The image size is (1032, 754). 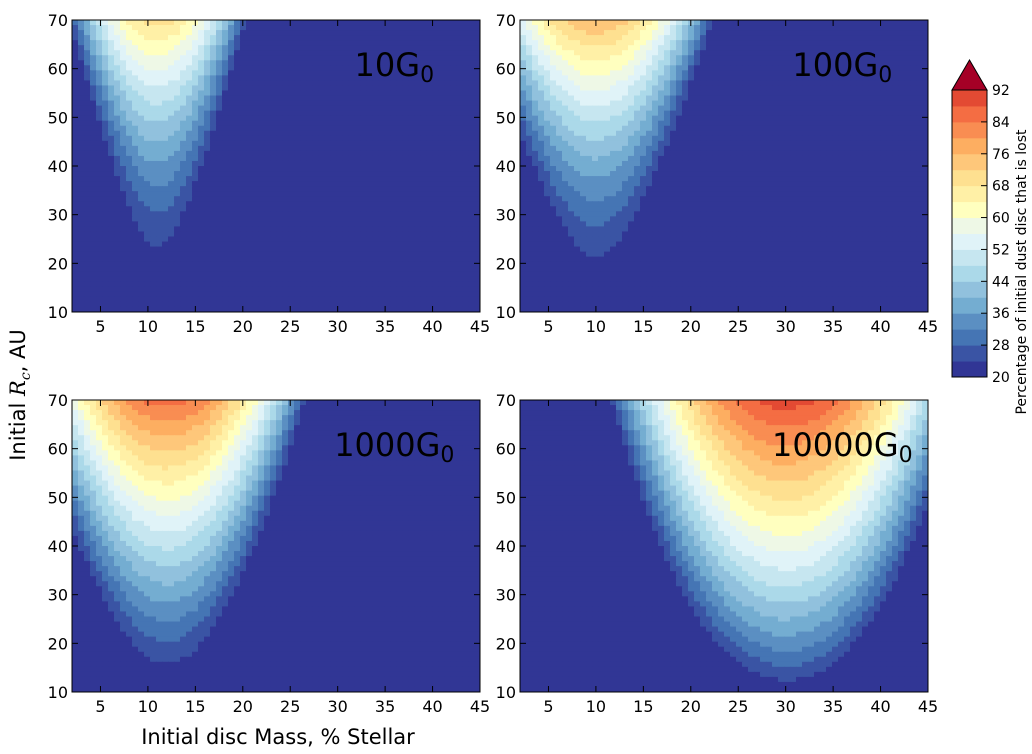 I want to click on x-tick-label: 45, so click(x=480, y=326).